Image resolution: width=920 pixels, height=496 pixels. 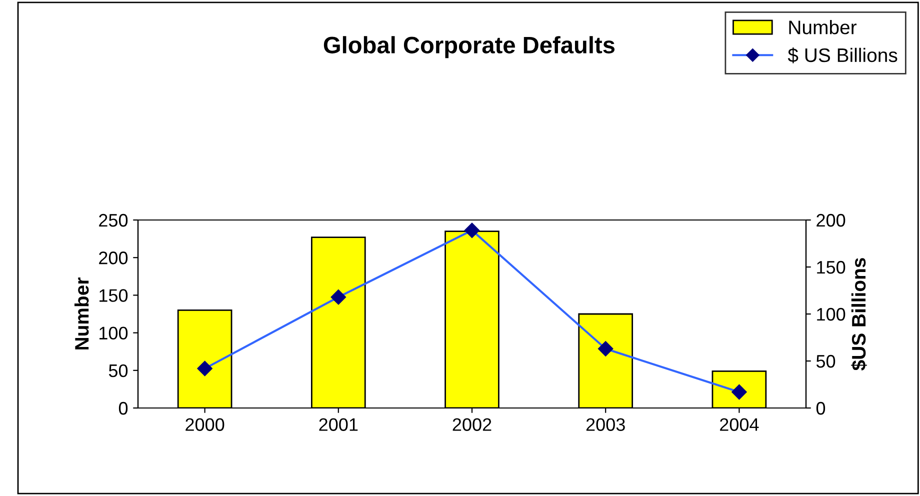 I want to click on legend-label: $ US Billions, so click(x=843, y=56).